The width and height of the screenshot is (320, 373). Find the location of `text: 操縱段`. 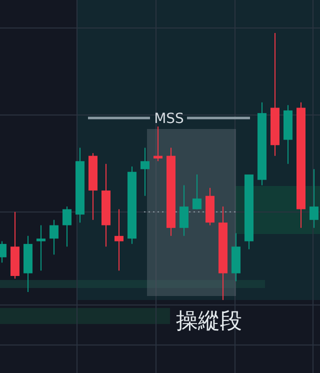

text: 操縱段 is located at coordinates (209, 321).